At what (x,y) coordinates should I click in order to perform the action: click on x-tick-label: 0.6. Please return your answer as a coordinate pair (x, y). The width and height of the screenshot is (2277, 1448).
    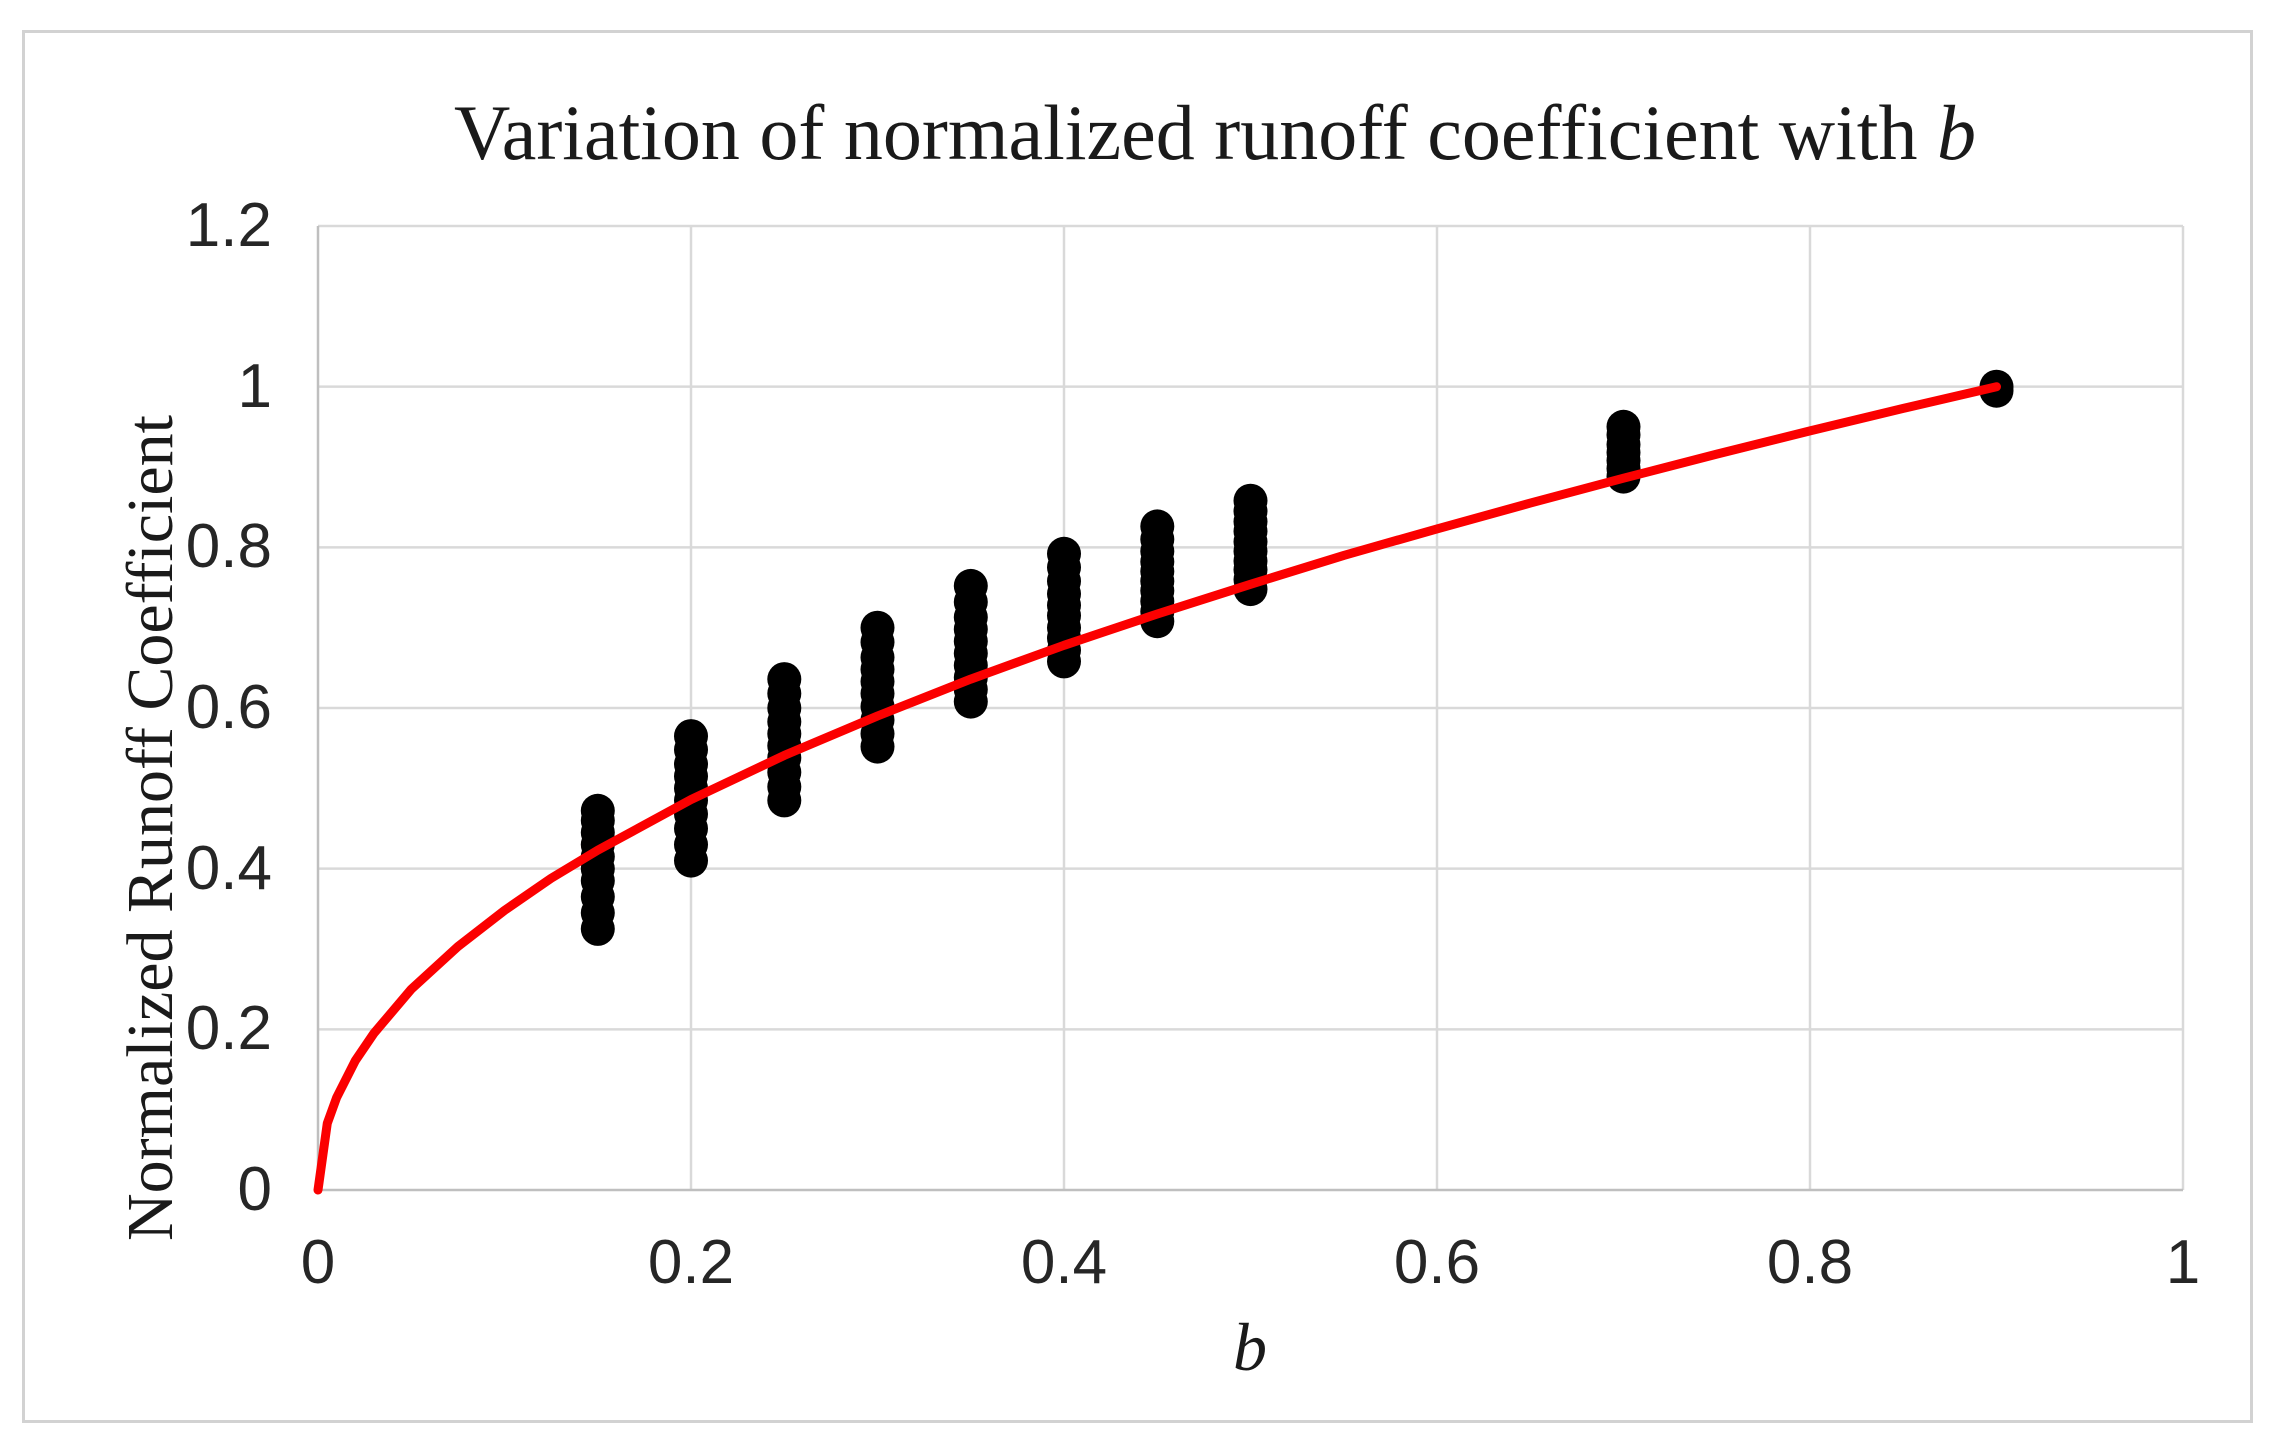
    Looking at the image, I should click on (1437, 1262).